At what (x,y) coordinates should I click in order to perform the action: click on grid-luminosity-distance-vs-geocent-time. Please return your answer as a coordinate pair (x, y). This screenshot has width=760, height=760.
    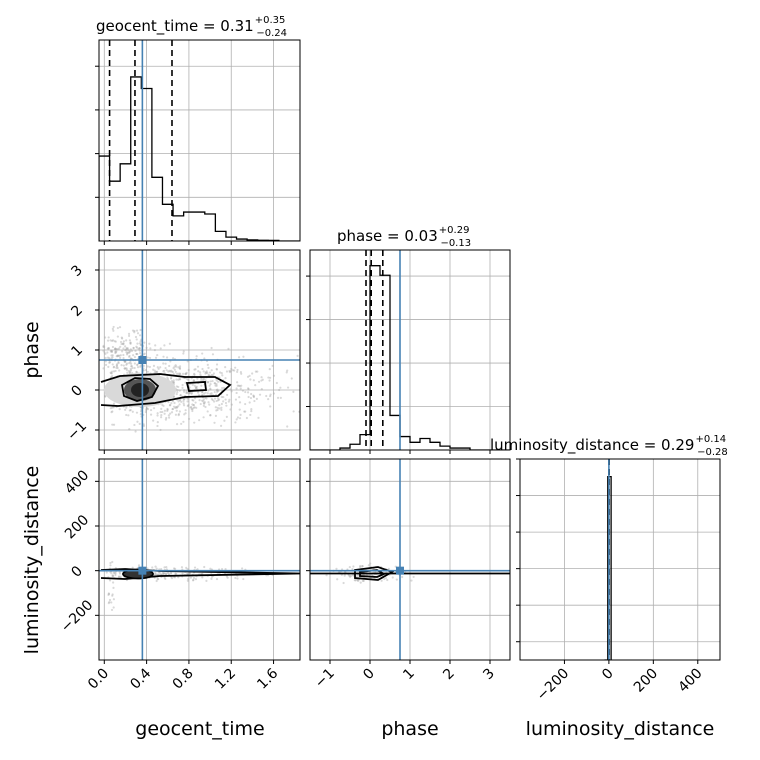
    Looking at the image, I should click on (199, 559).